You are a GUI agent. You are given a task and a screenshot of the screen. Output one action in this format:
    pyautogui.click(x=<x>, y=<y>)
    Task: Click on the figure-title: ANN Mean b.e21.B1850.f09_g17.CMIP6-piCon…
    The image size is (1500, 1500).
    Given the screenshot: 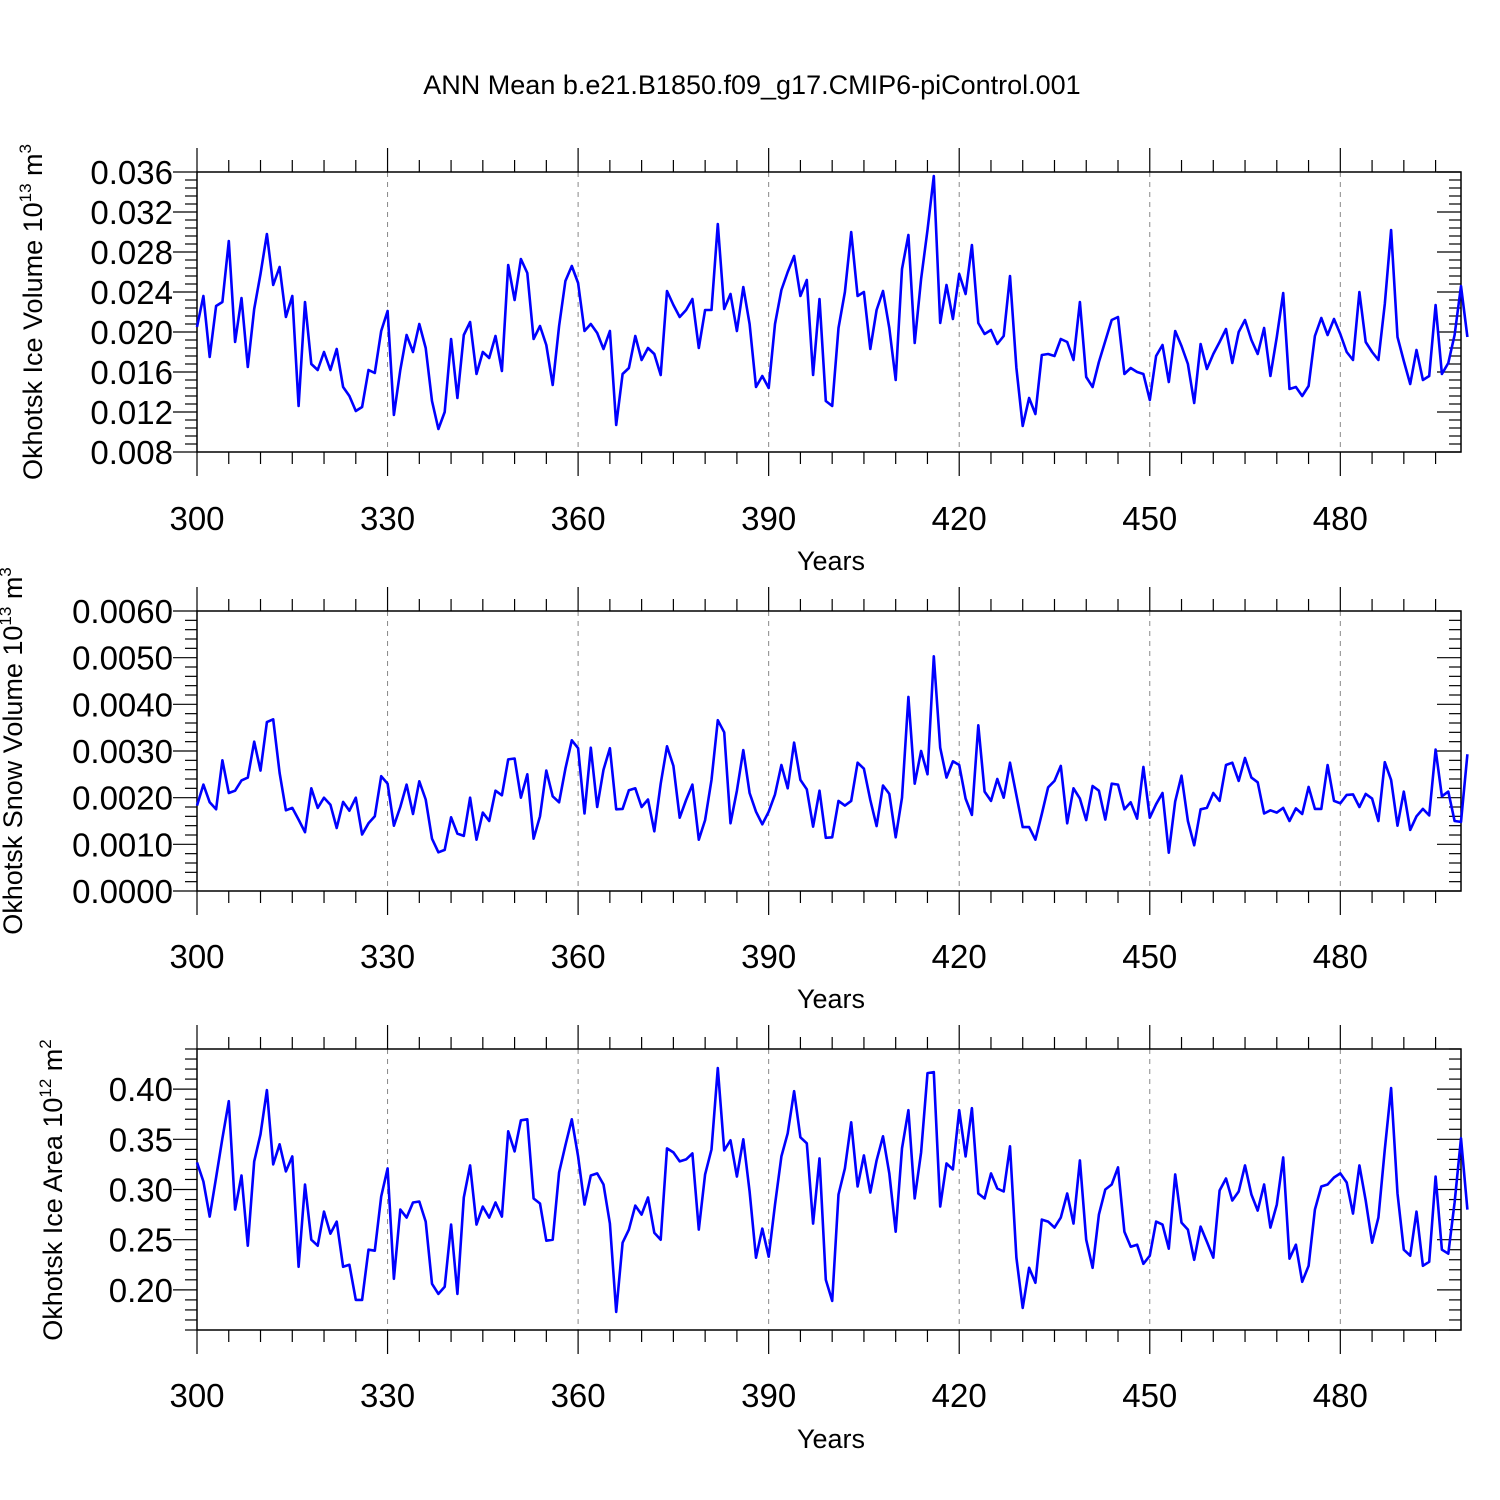 What is the action you would take?
    pyautogui.click(x=751, y=85)
    